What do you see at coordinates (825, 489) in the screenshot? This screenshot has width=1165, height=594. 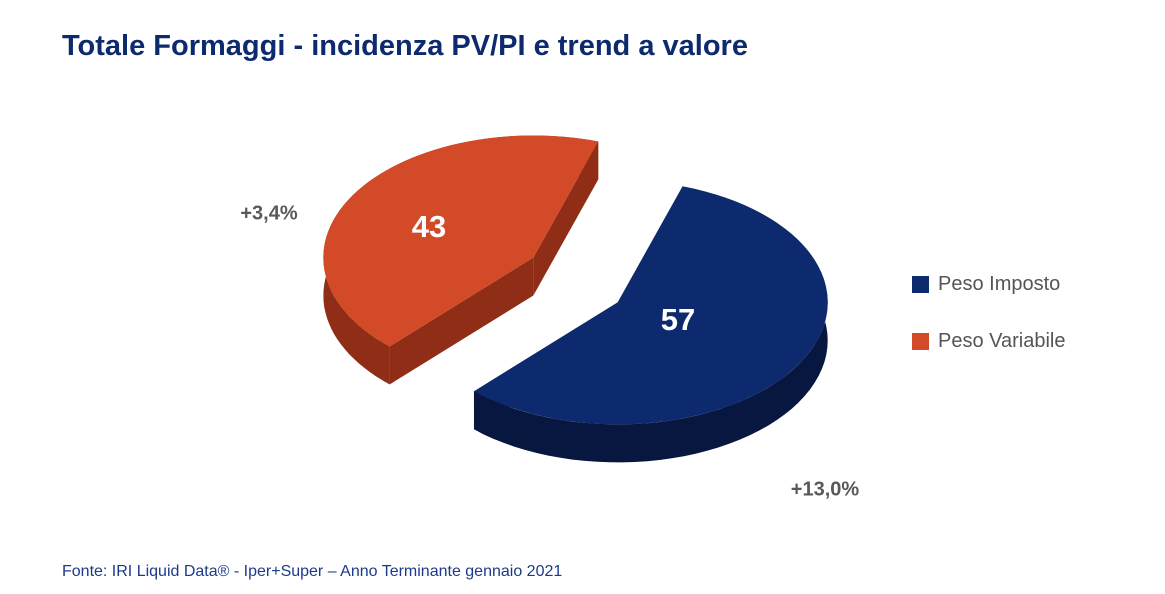 I see `trend-label-peso-imposto: +13,0%` at bounding box center [825, 489].